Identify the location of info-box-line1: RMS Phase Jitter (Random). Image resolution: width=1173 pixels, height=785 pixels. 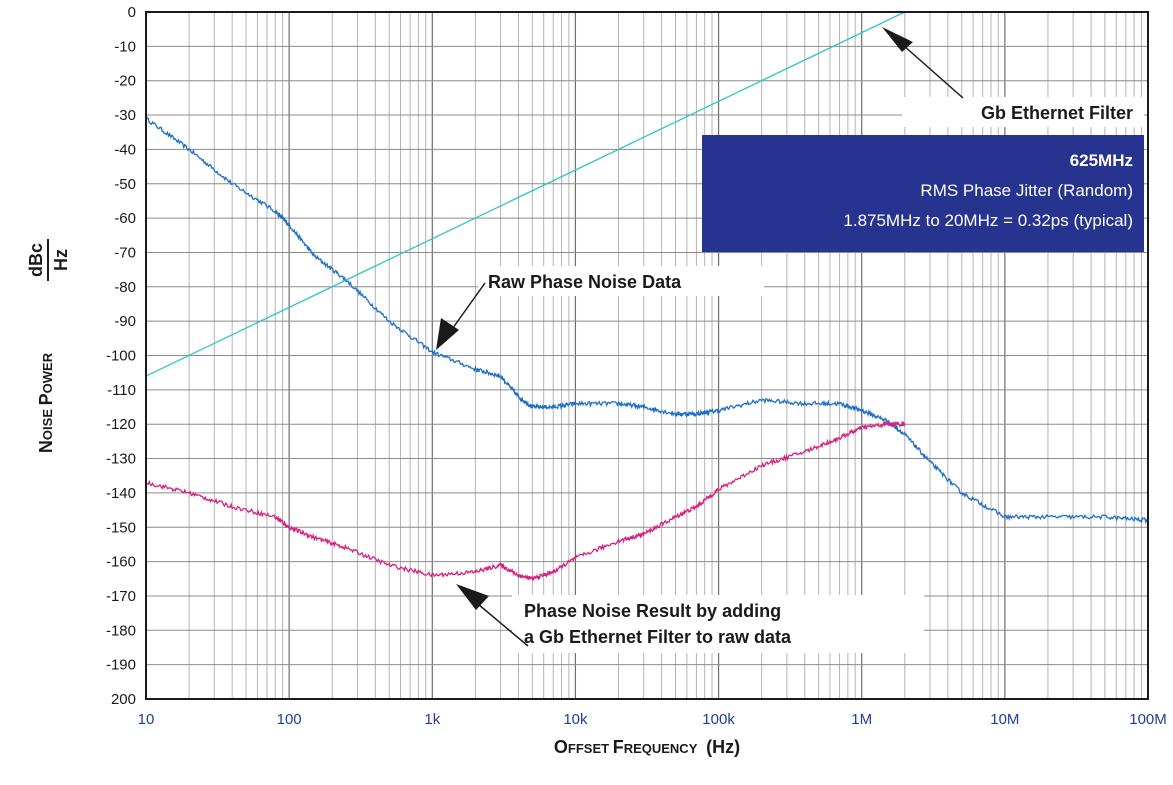
(1026, 190).